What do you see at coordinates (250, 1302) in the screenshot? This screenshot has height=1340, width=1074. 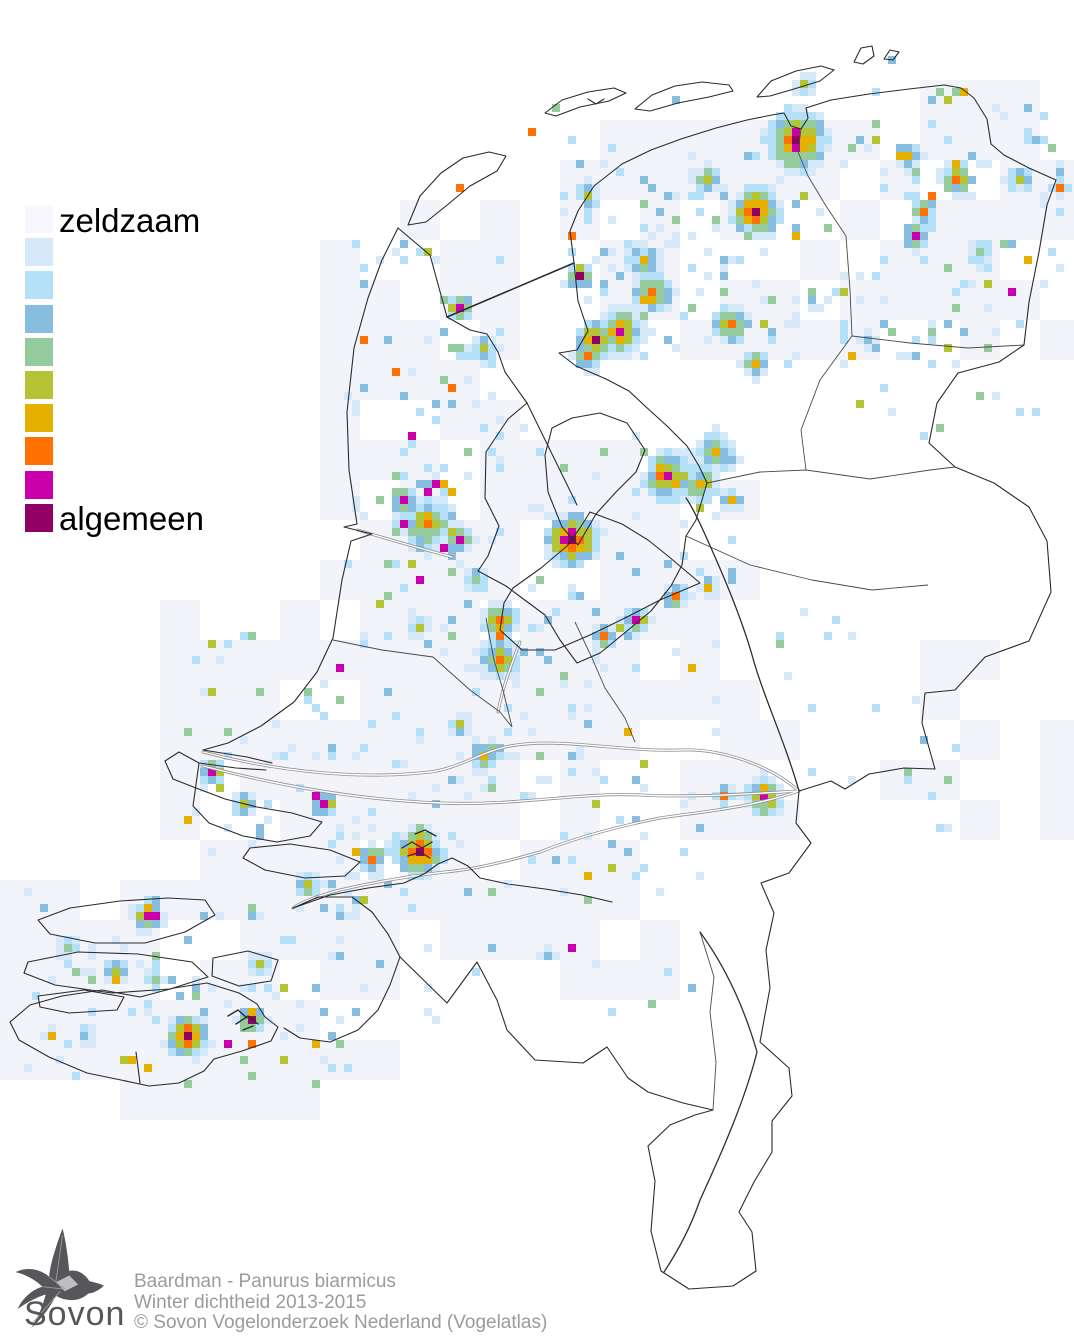 I see `map-subtitle: Winter dichtheid 2013-2015` at bounding box center [250, 1302].